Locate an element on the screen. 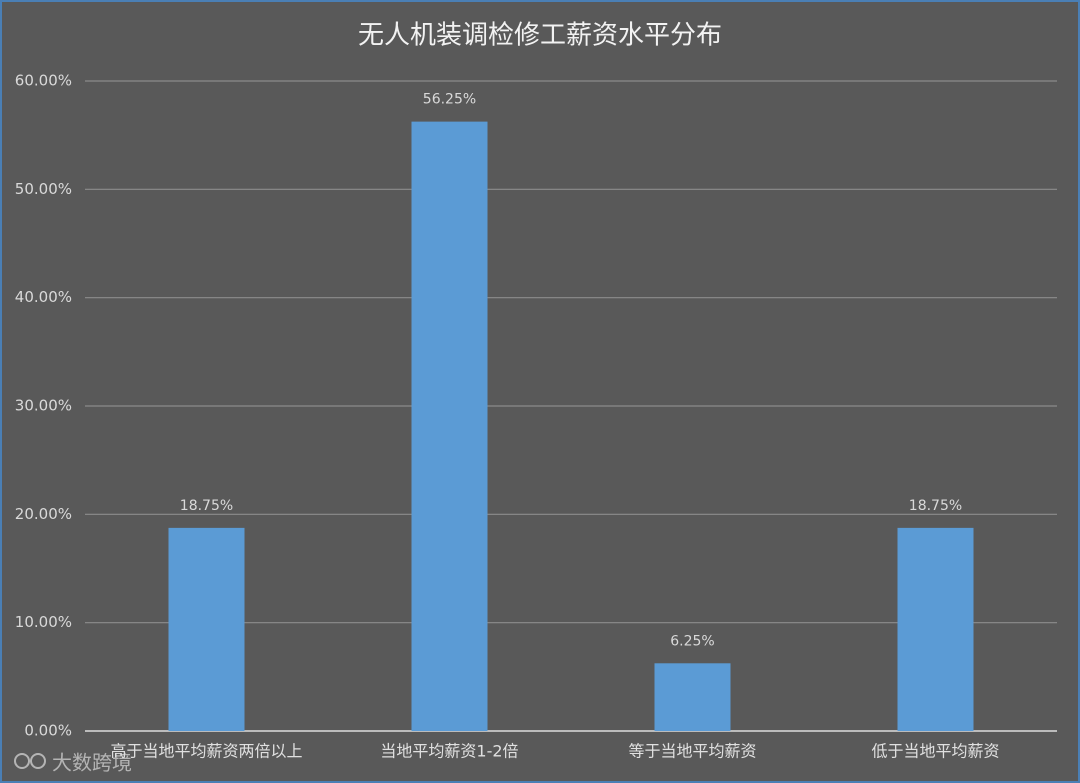 The height and width of the screenshot is (783, 1080). y-tick-label: 30.00% is located at coordinates (43, 406).